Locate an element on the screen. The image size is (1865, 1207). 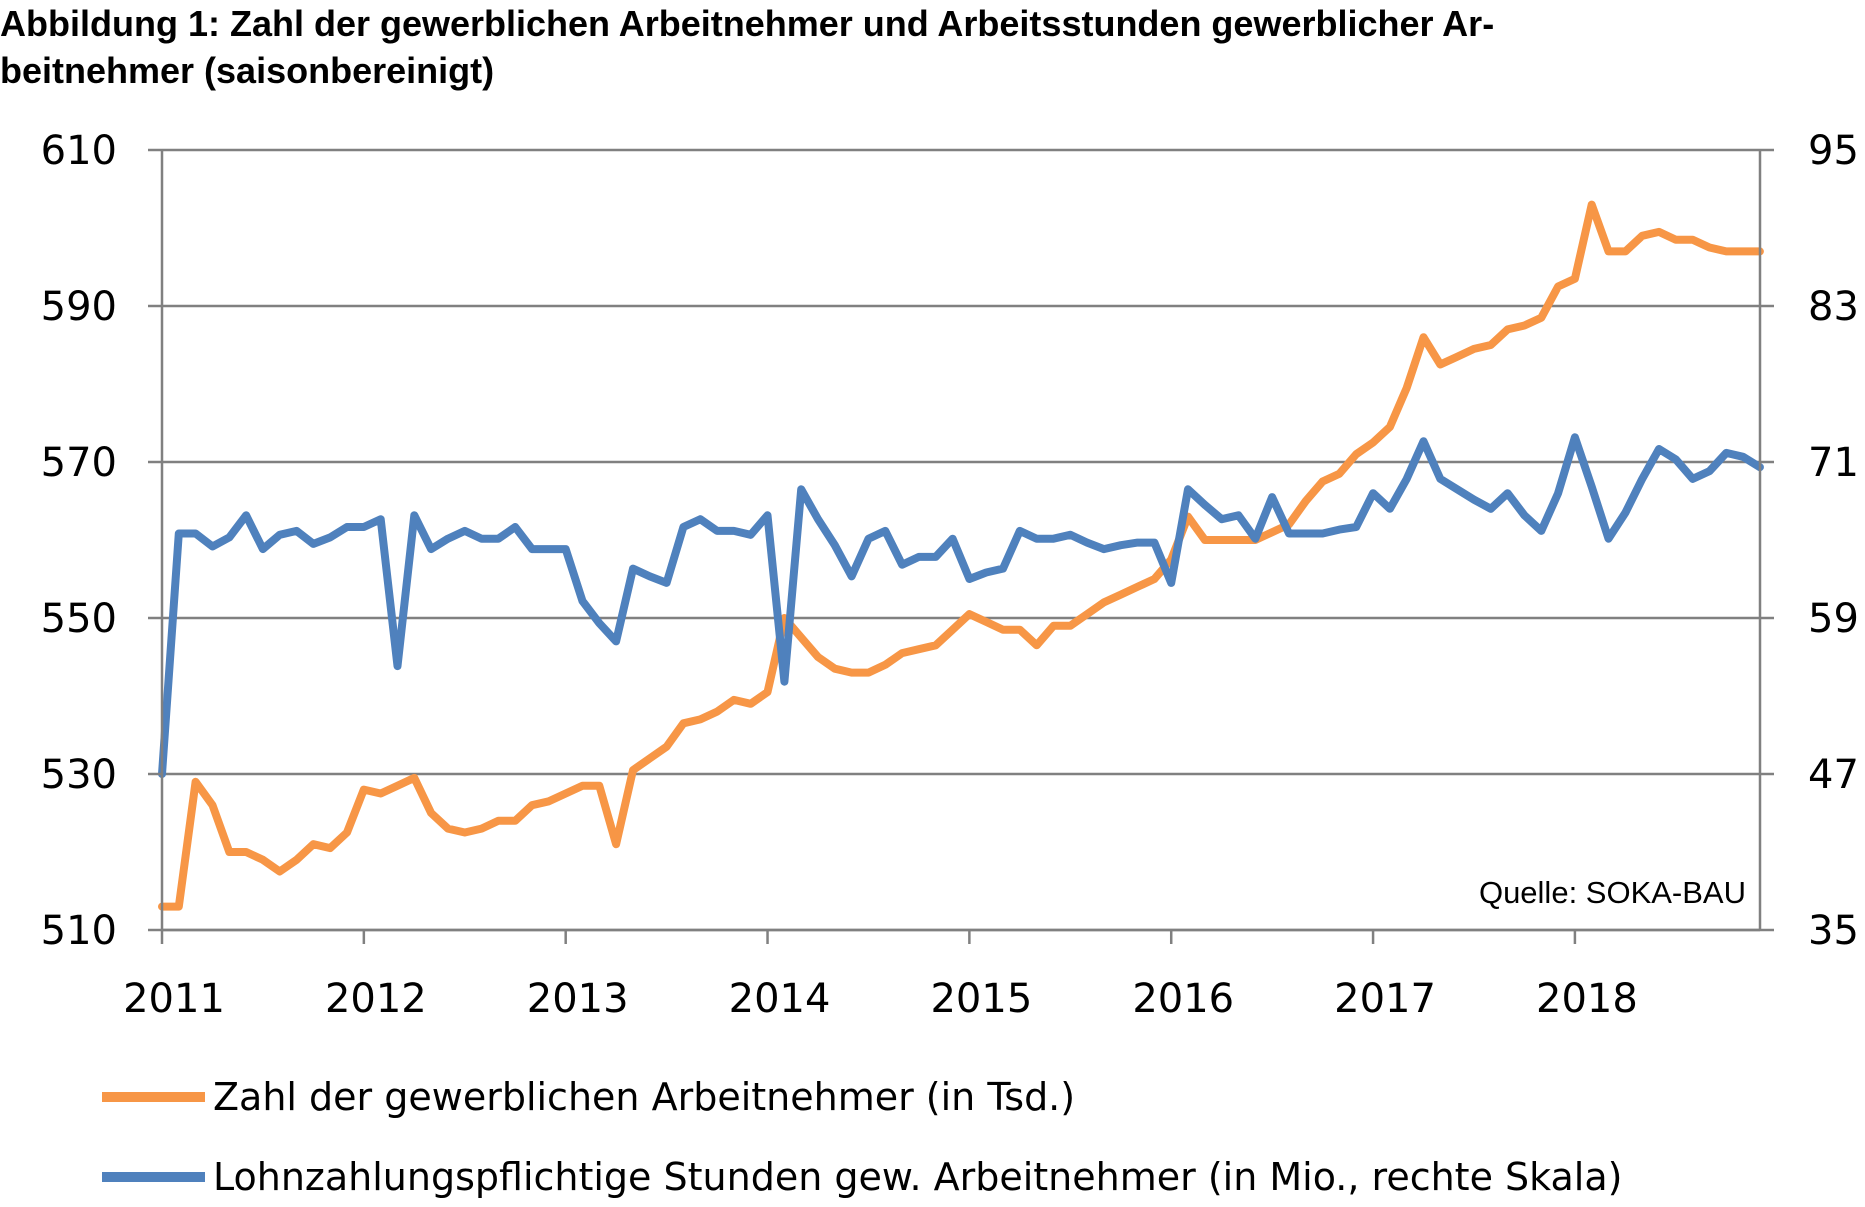
chart-title-line2: beitnehmer (saisonbereinigt) is located at coordinates (247, 70).